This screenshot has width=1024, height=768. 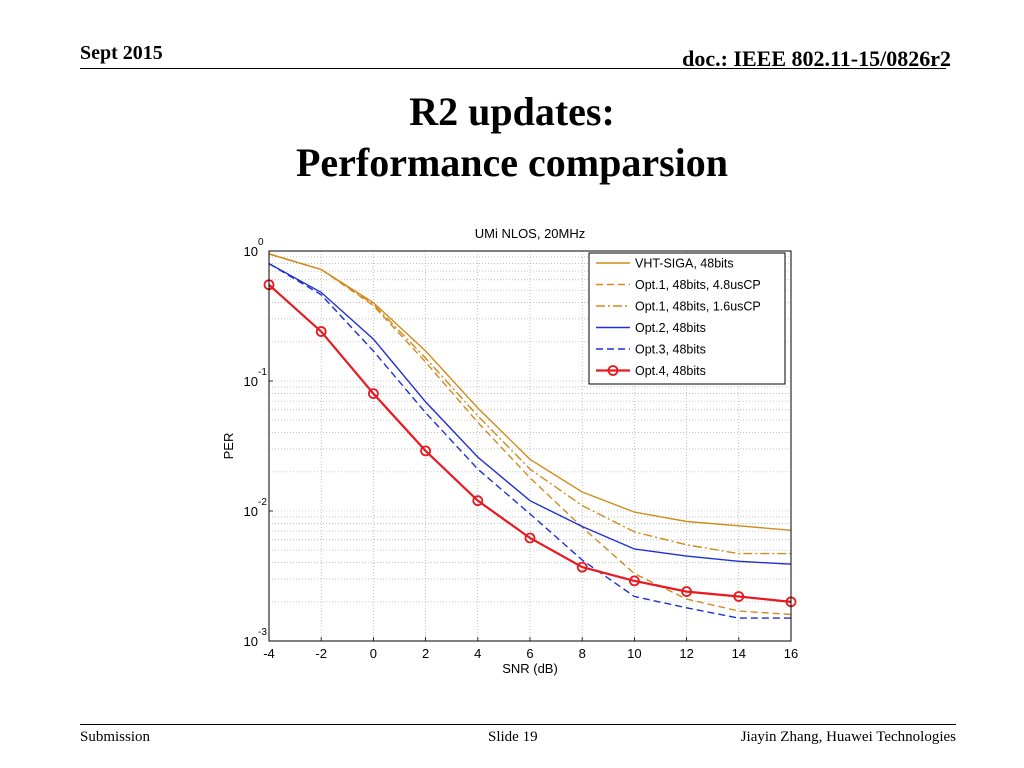 What do you see at coordinates (477, 653) in the screenshot?
I see `x-tick-label: 4` at bounding box center [477, 653].